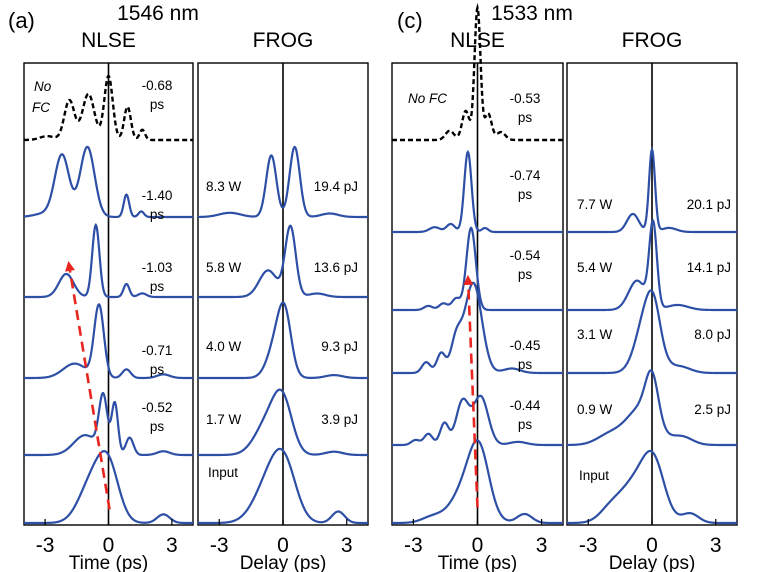  What do you see at coordinates (712, 409) in the screenshot?
I see `pulse-energy: 2.5 pJ` at bounding box center [712, 409].